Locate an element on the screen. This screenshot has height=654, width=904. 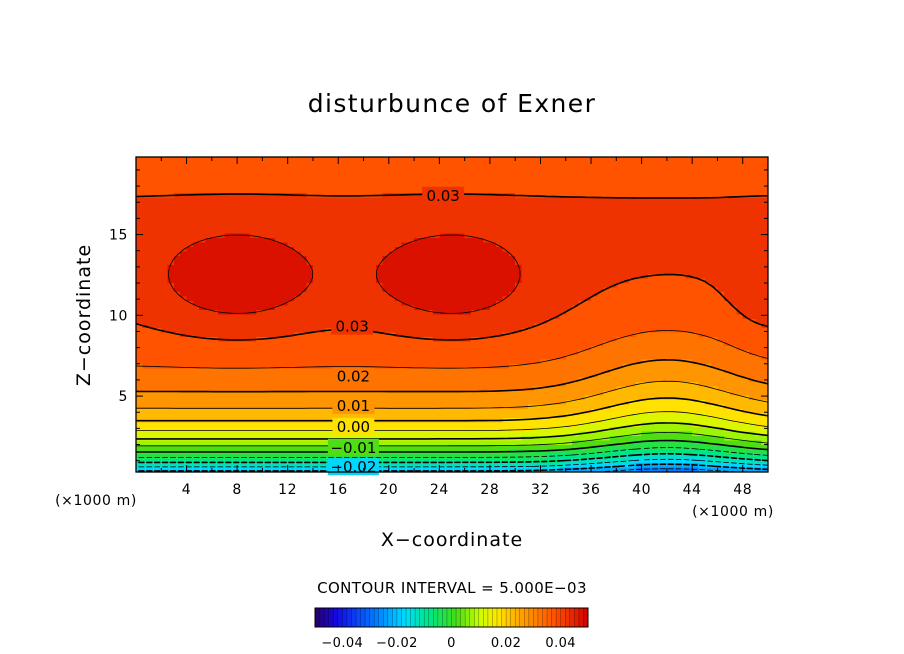
x-tick-label: 8 is located at coordinates (237, 490).